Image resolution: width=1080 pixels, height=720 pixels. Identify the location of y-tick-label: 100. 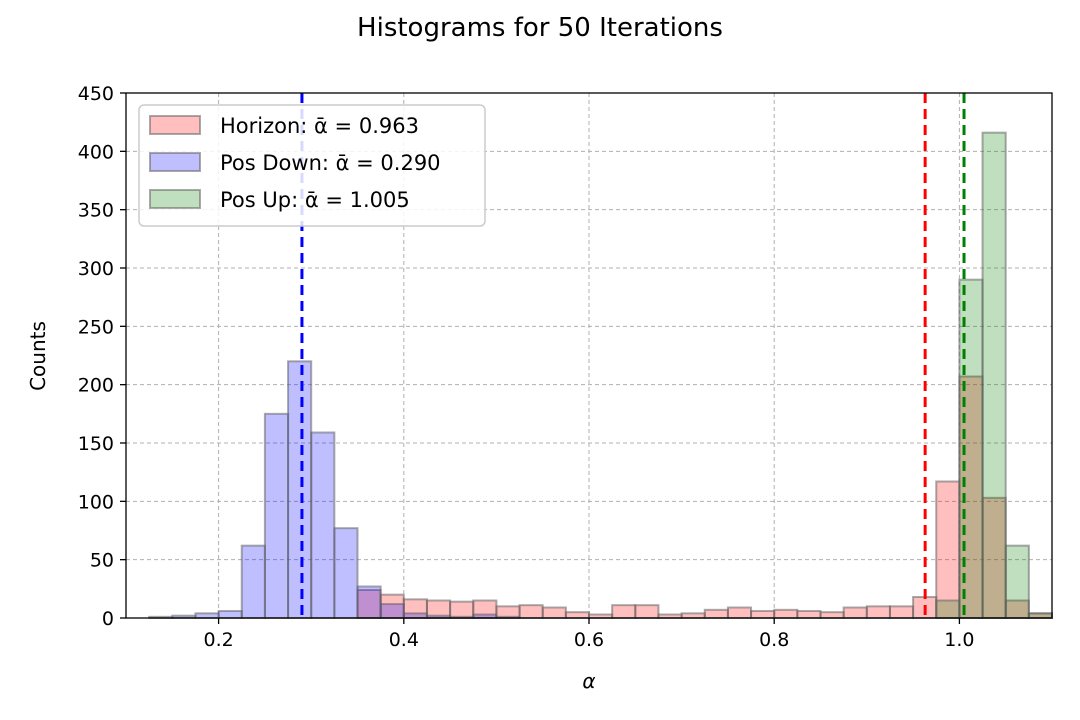
(96, 502).